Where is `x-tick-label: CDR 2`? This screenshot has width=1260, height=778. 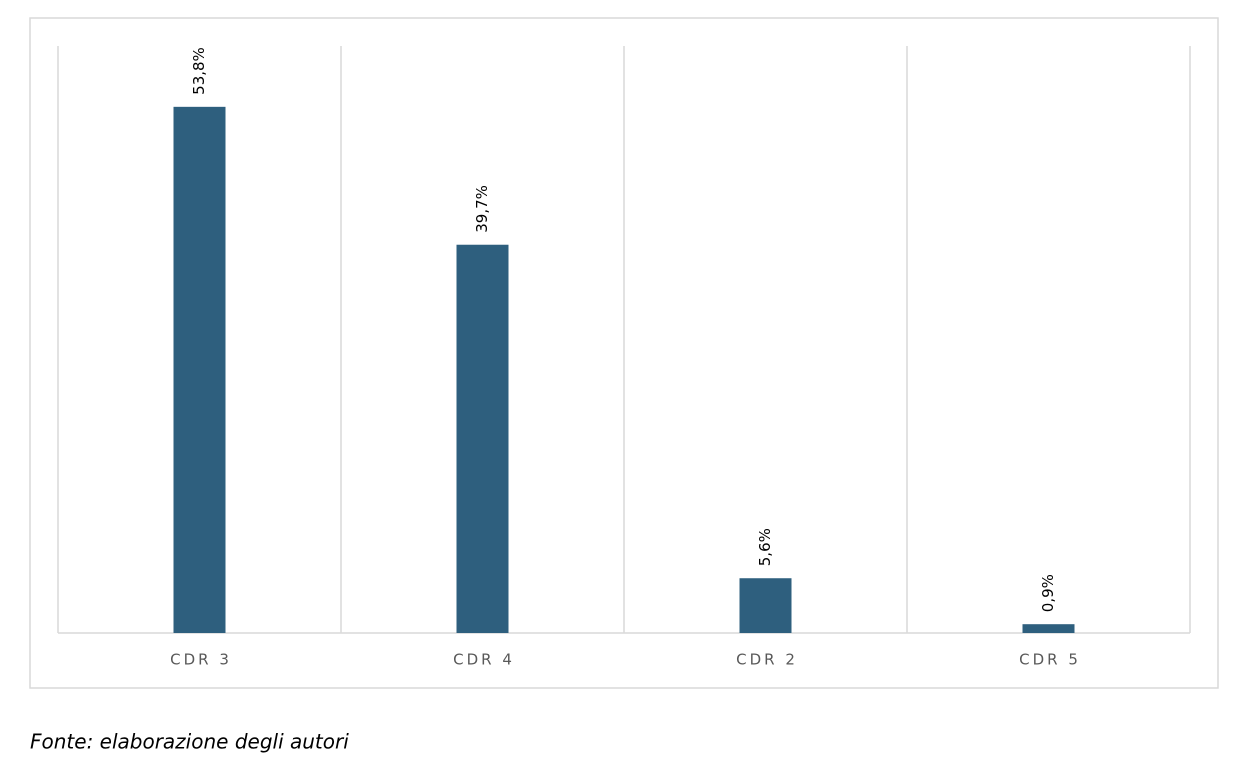
x-tick-label: CDR 2 is located at coordinates (767, 660).